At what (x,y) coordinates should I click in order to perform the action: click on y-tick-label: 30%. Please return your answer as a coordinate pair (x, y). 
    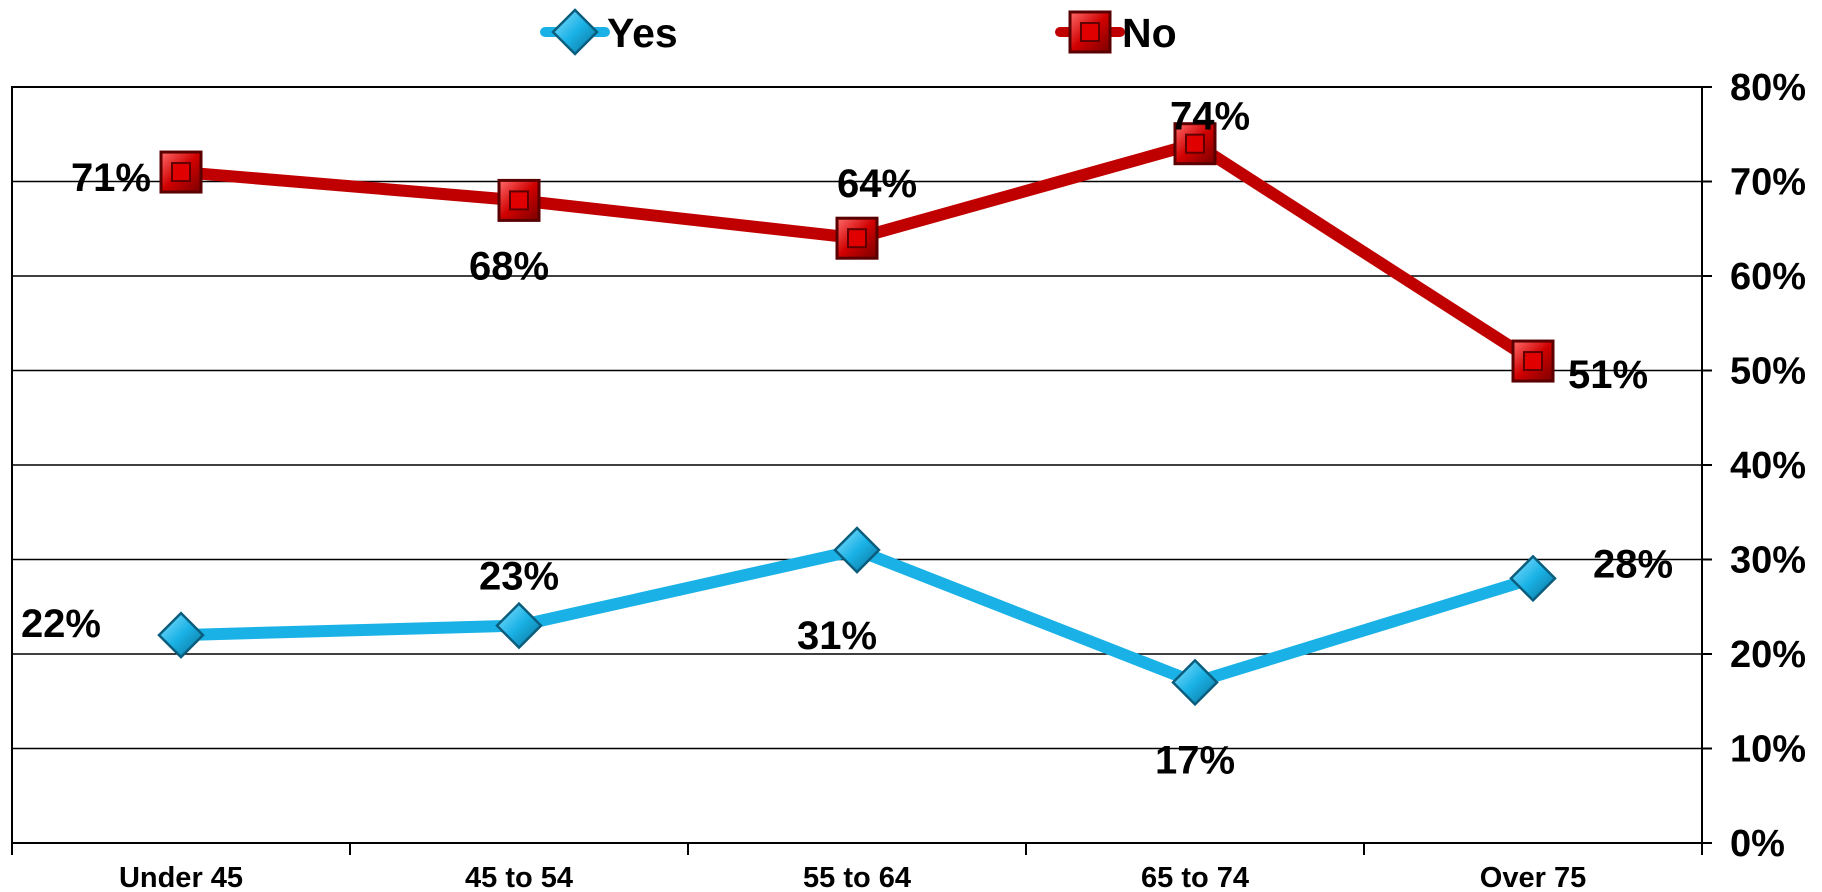
    Looking at the image, I should click on (1768, 561).